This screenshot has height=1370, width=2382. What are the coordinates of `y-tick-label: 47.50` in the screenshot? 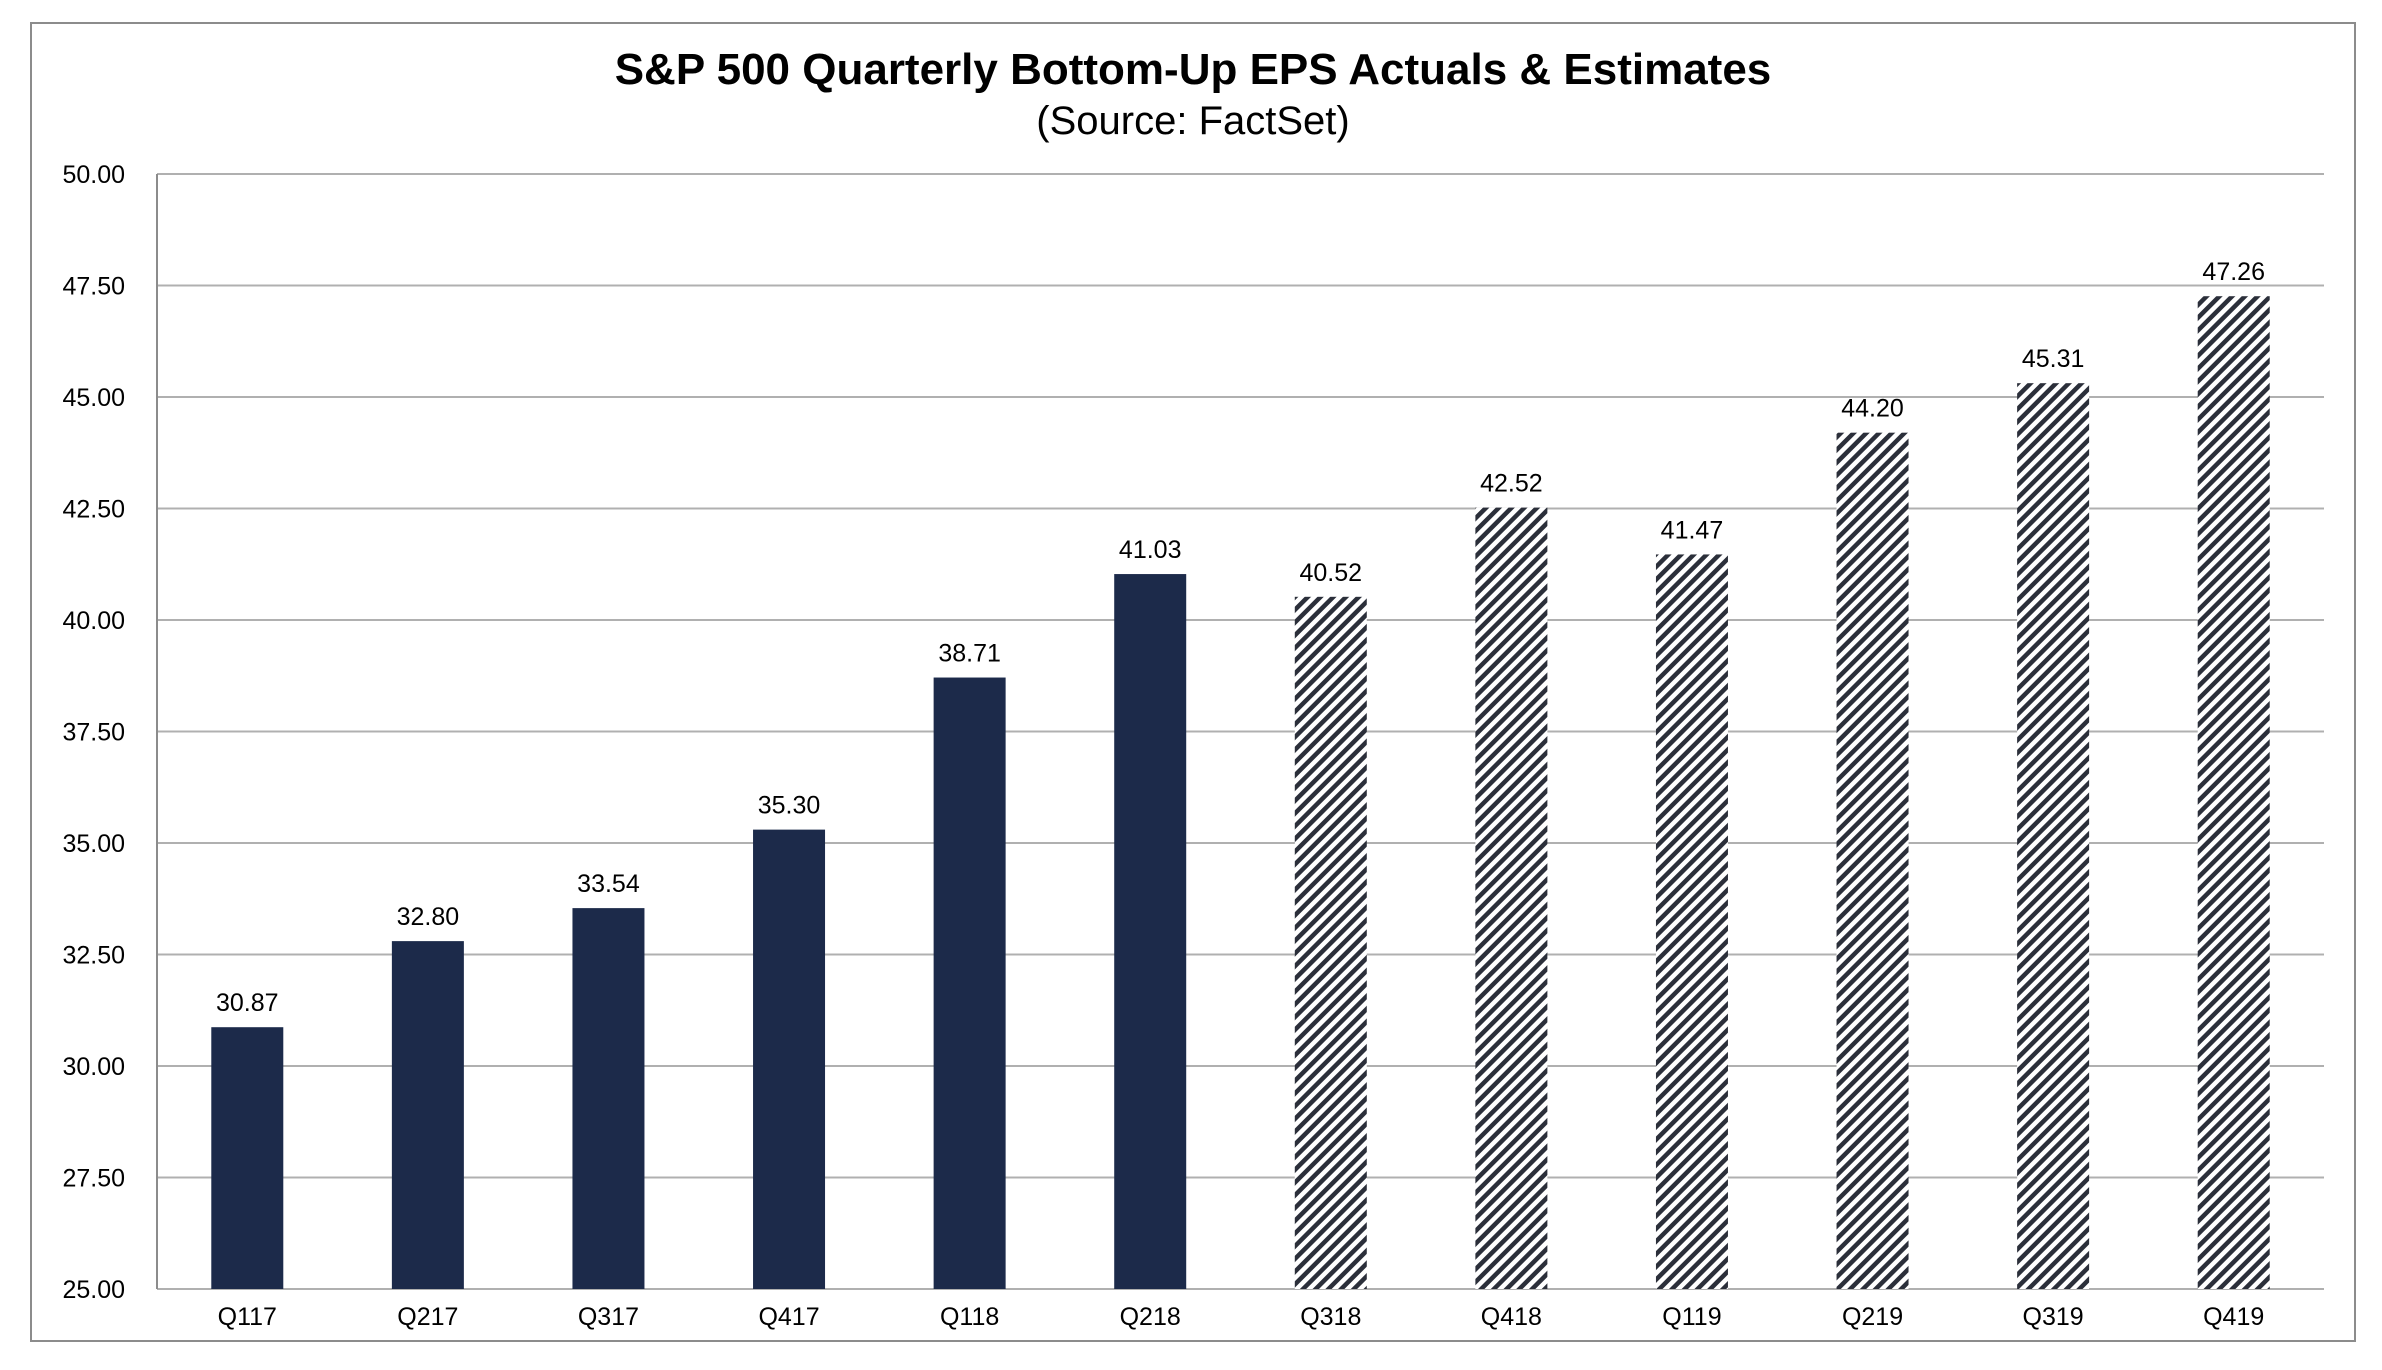 It's located at (93, 287).